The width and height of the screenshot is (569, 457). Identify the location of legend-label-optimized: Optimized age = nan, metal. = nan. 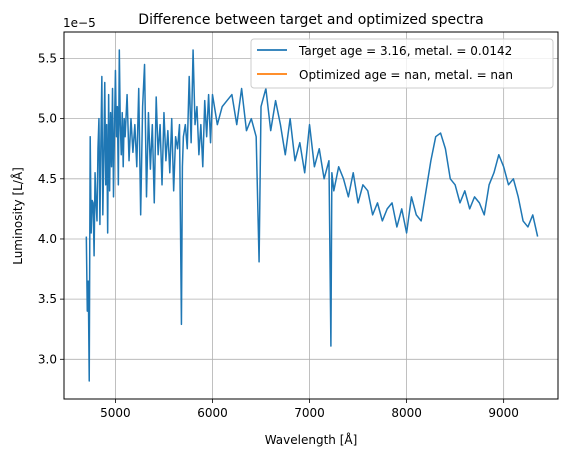
(406, 75).